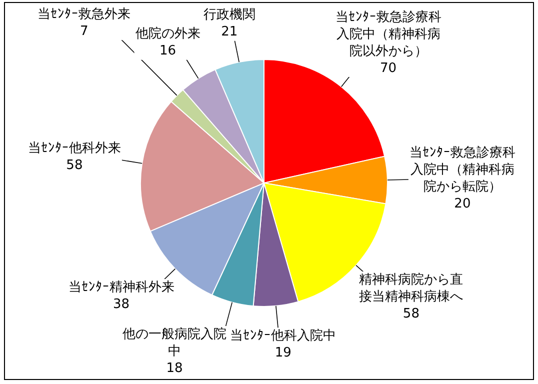 The width and height of the screenshot is (538, 384). I want to click on slice-label: 当ｾﾝﾀｰ救急診療科入院中（精神科病院から転院）, so click(462, 170).